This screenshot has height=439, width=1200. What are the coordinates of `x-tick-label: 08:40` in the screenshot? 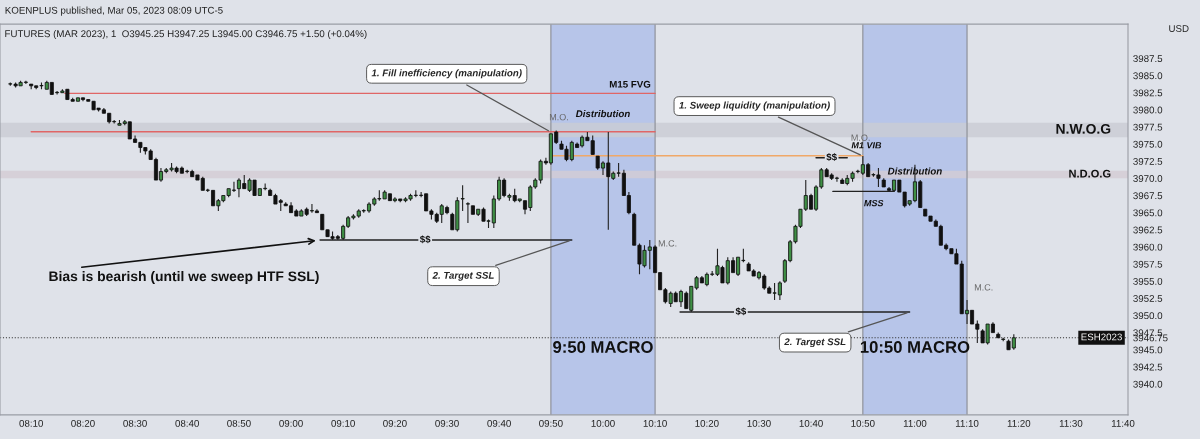 It's located at (187, 423).